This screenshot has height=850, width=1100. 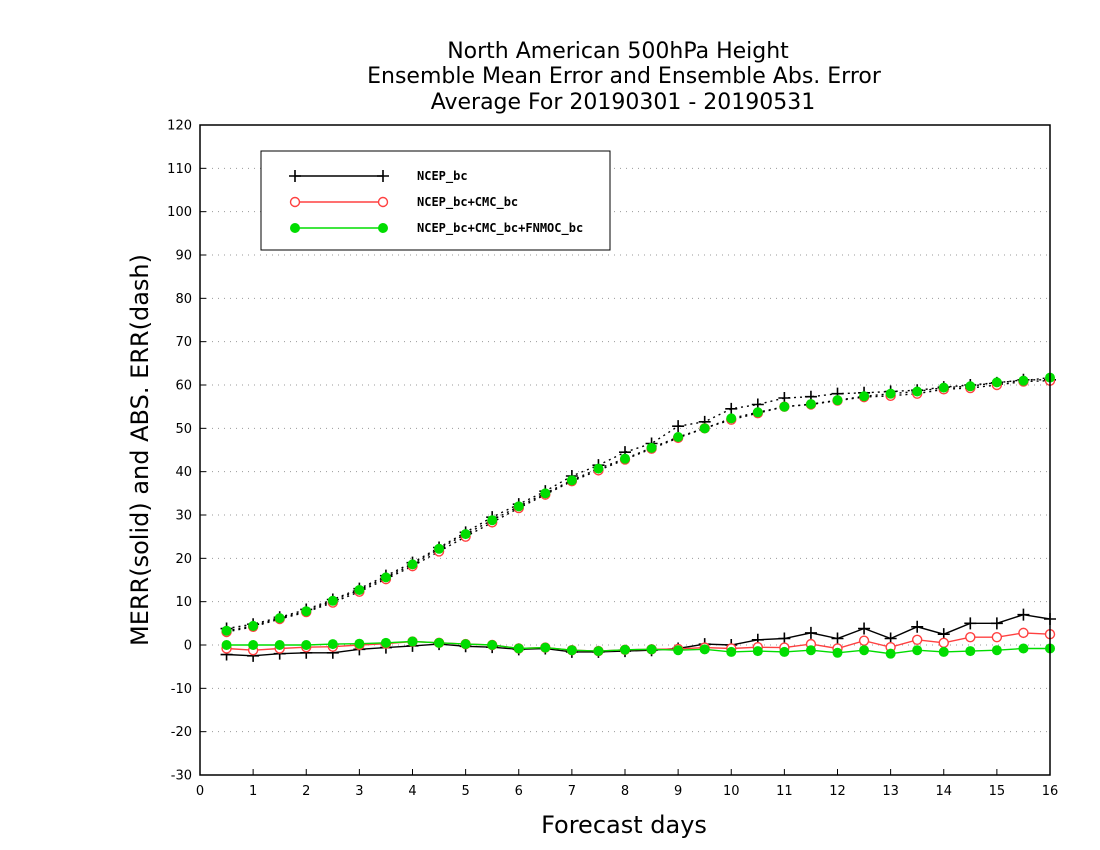 I want to click on mean-err-line-ncep-bc-cmc-bc-fnmoc-bc, so click(x=638, y=647).